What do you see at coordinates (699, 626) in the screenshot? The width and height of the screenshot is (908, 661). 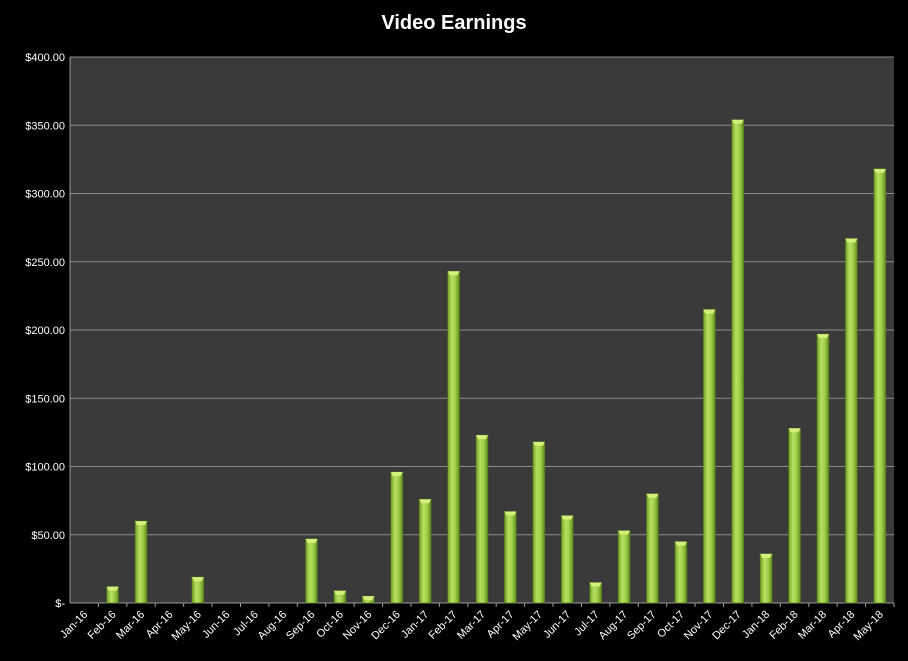 I see `x-tick-label: Nov-17` at bounding box center [699, 626].